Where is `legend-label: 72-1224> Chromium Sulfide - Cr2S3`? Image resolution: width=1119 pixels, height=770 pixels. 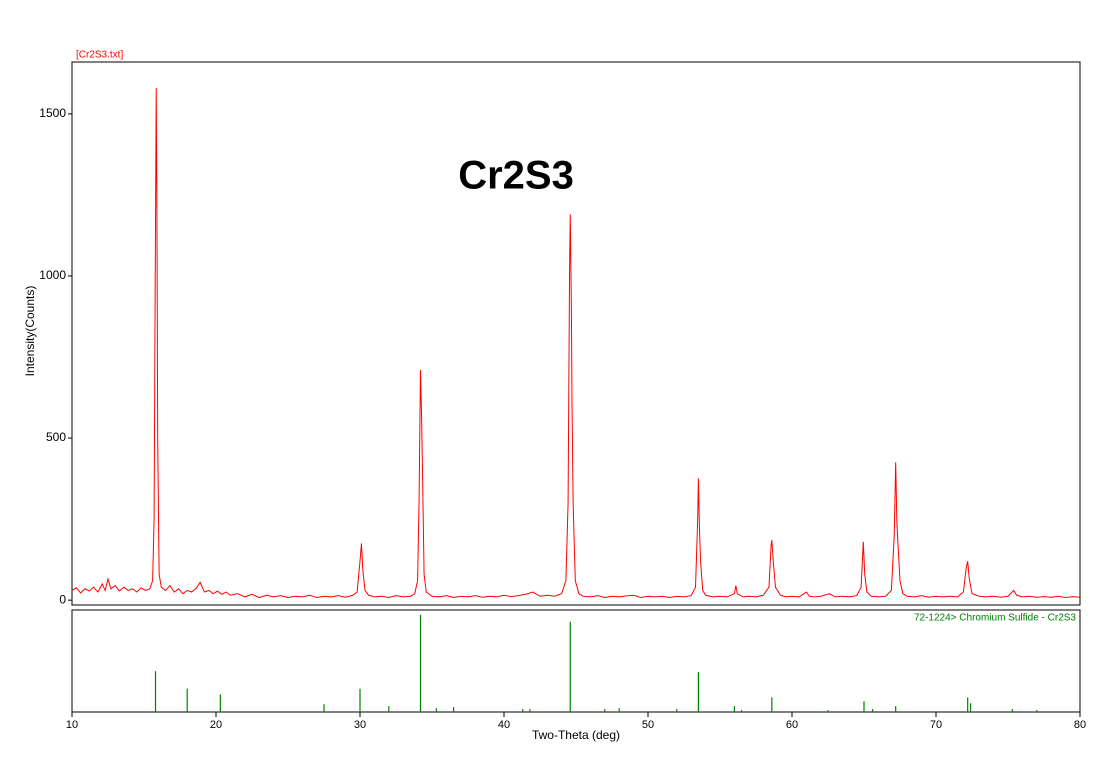
legend-label: 72-1224> Chromium Sulfide - Cr2S3 is located at coordinates (995, 618).